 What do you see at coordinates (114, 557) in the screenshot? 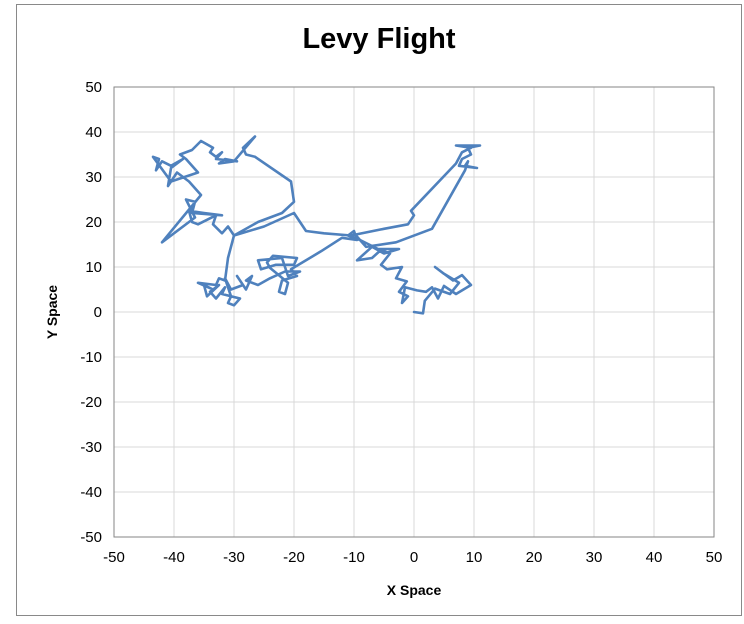
I see `x-tick-label-0: -50` at bounding box center [114, 557].